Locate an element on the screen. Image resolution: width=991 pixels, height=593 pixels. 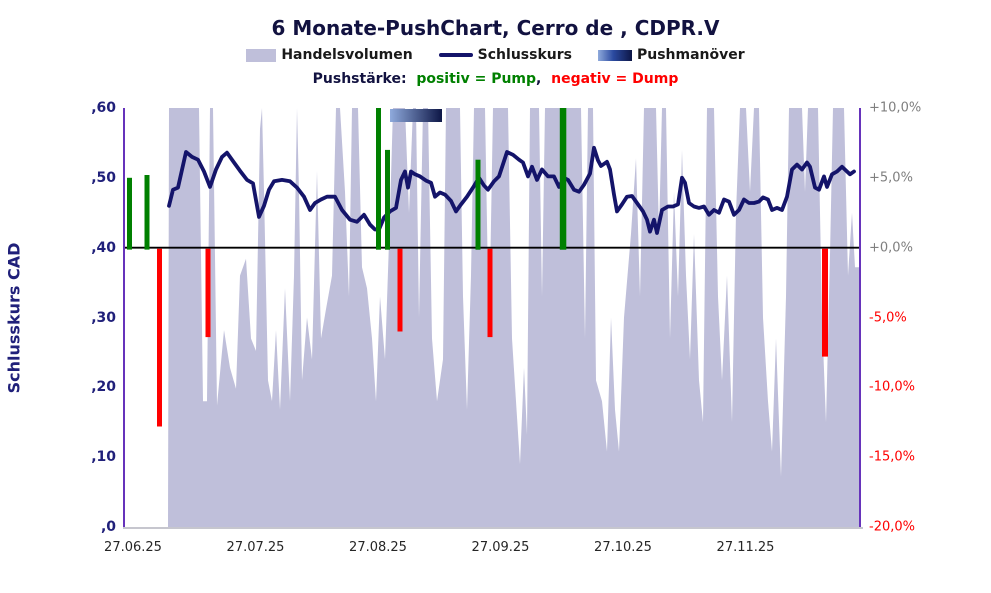
push-strength-prefix: Pushstärke: is located at coordinates (359, 79).